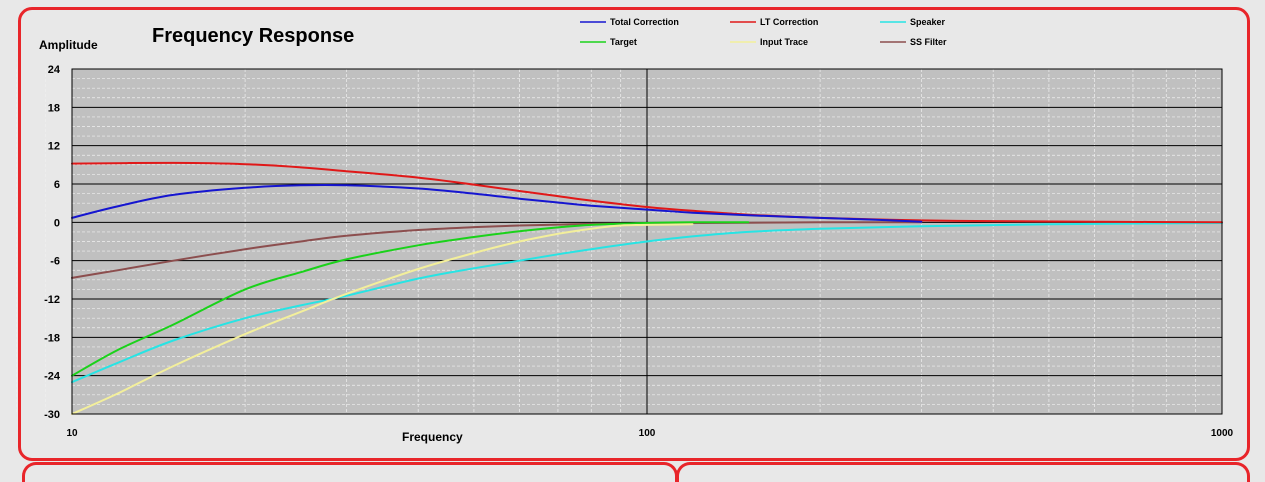  I want to click on legend-label-input-trace: Input Trace, so click(784, 42).